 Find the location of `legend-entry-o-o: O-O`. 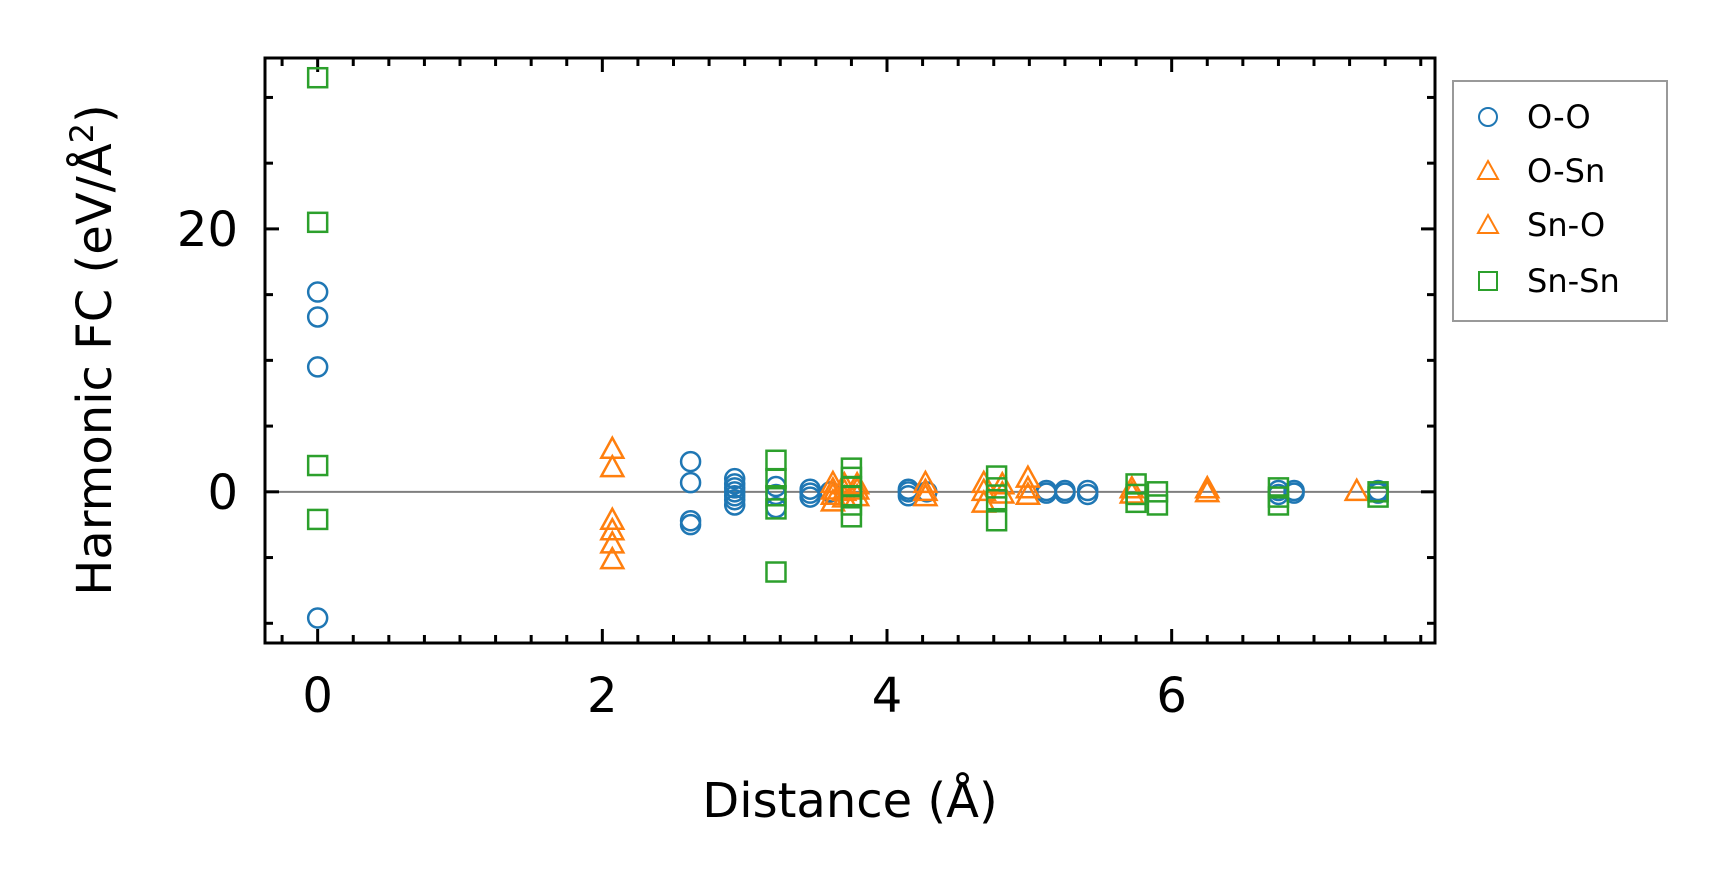

legend-entry-o-o: O-O is located at coordinates (1534, 117).